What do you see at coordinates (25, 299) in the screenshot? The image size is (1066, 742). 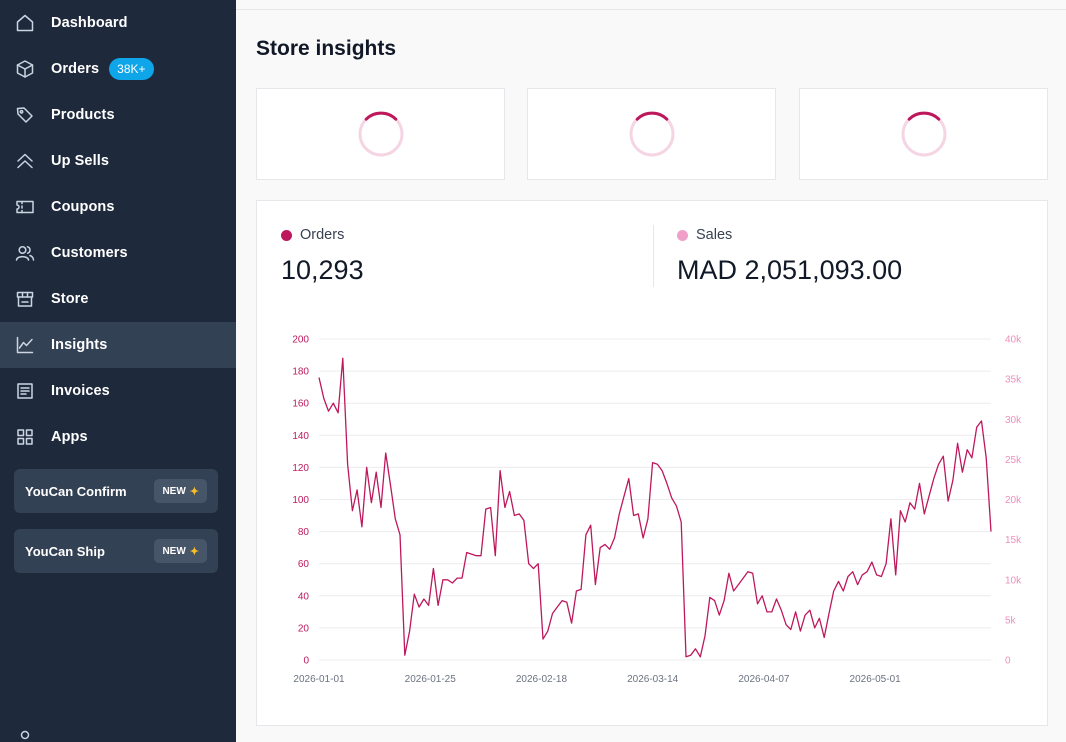 I see `storefront-icon` at bounding box center [25, 299].